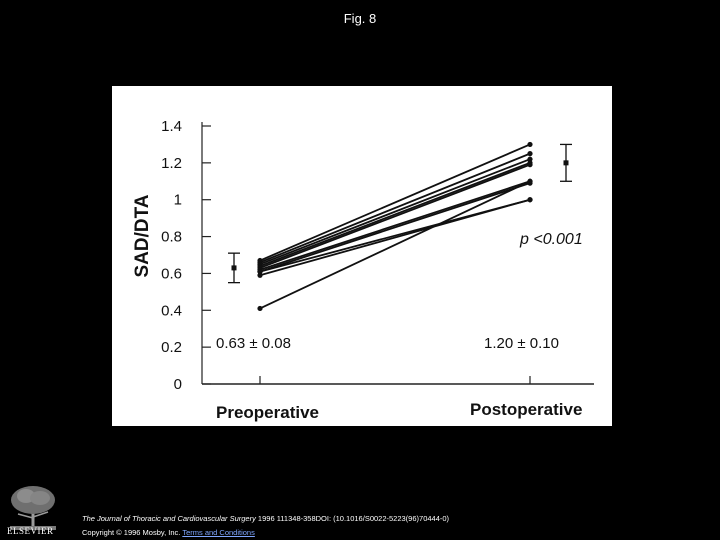 The height and width of the screenshot is (540, 720). What do you see at coordinates (171, 310) in the screenshot?
I see `y-tick-label: 0.4` at bounding box center [171, 310].